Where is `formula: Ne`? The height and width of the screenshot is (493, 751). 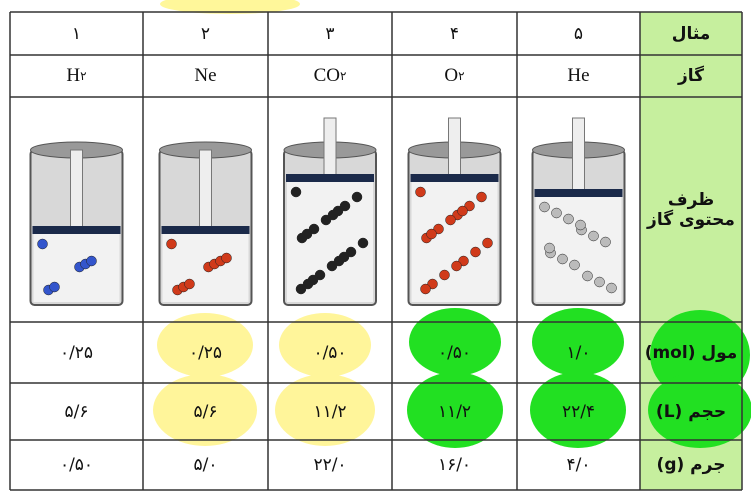 formula: Ne is located at coordinates (205, 75).